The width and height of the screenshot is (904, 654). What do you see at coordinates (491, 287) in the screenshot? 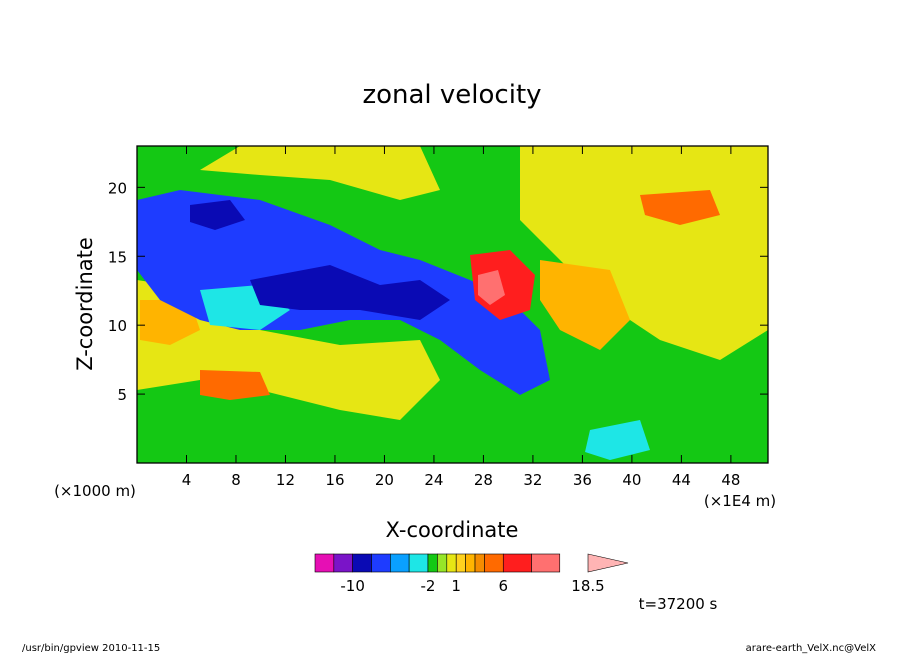
I see `region-pink-core` at bounding box center [491, 287].